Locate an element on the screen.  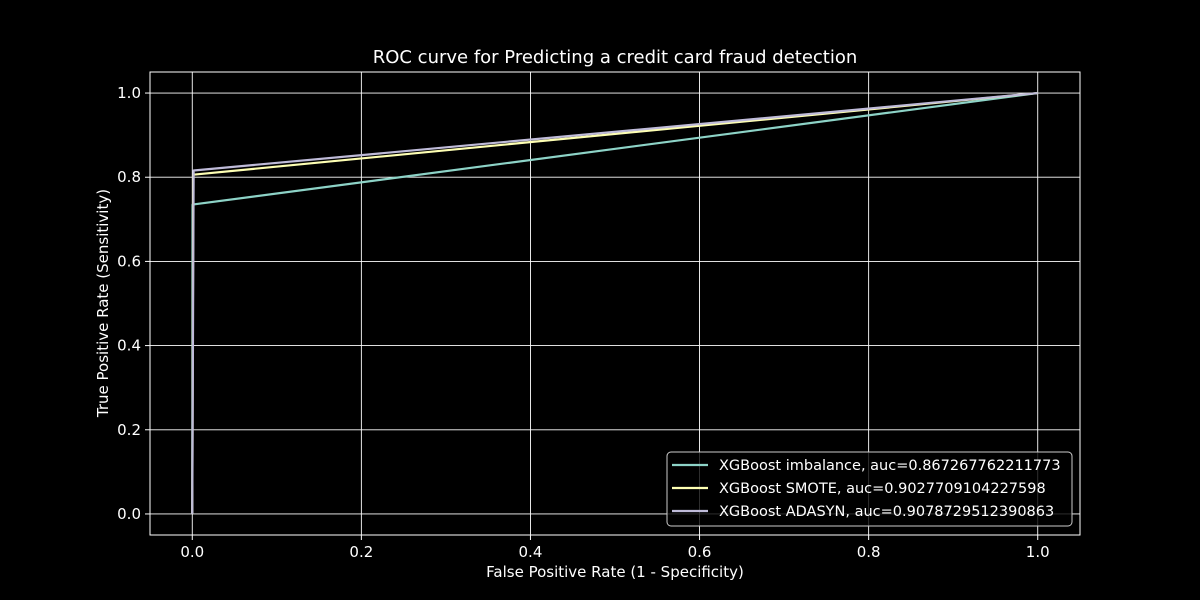
y-tick-label: 0.2 is located at coordinates (129, 430).